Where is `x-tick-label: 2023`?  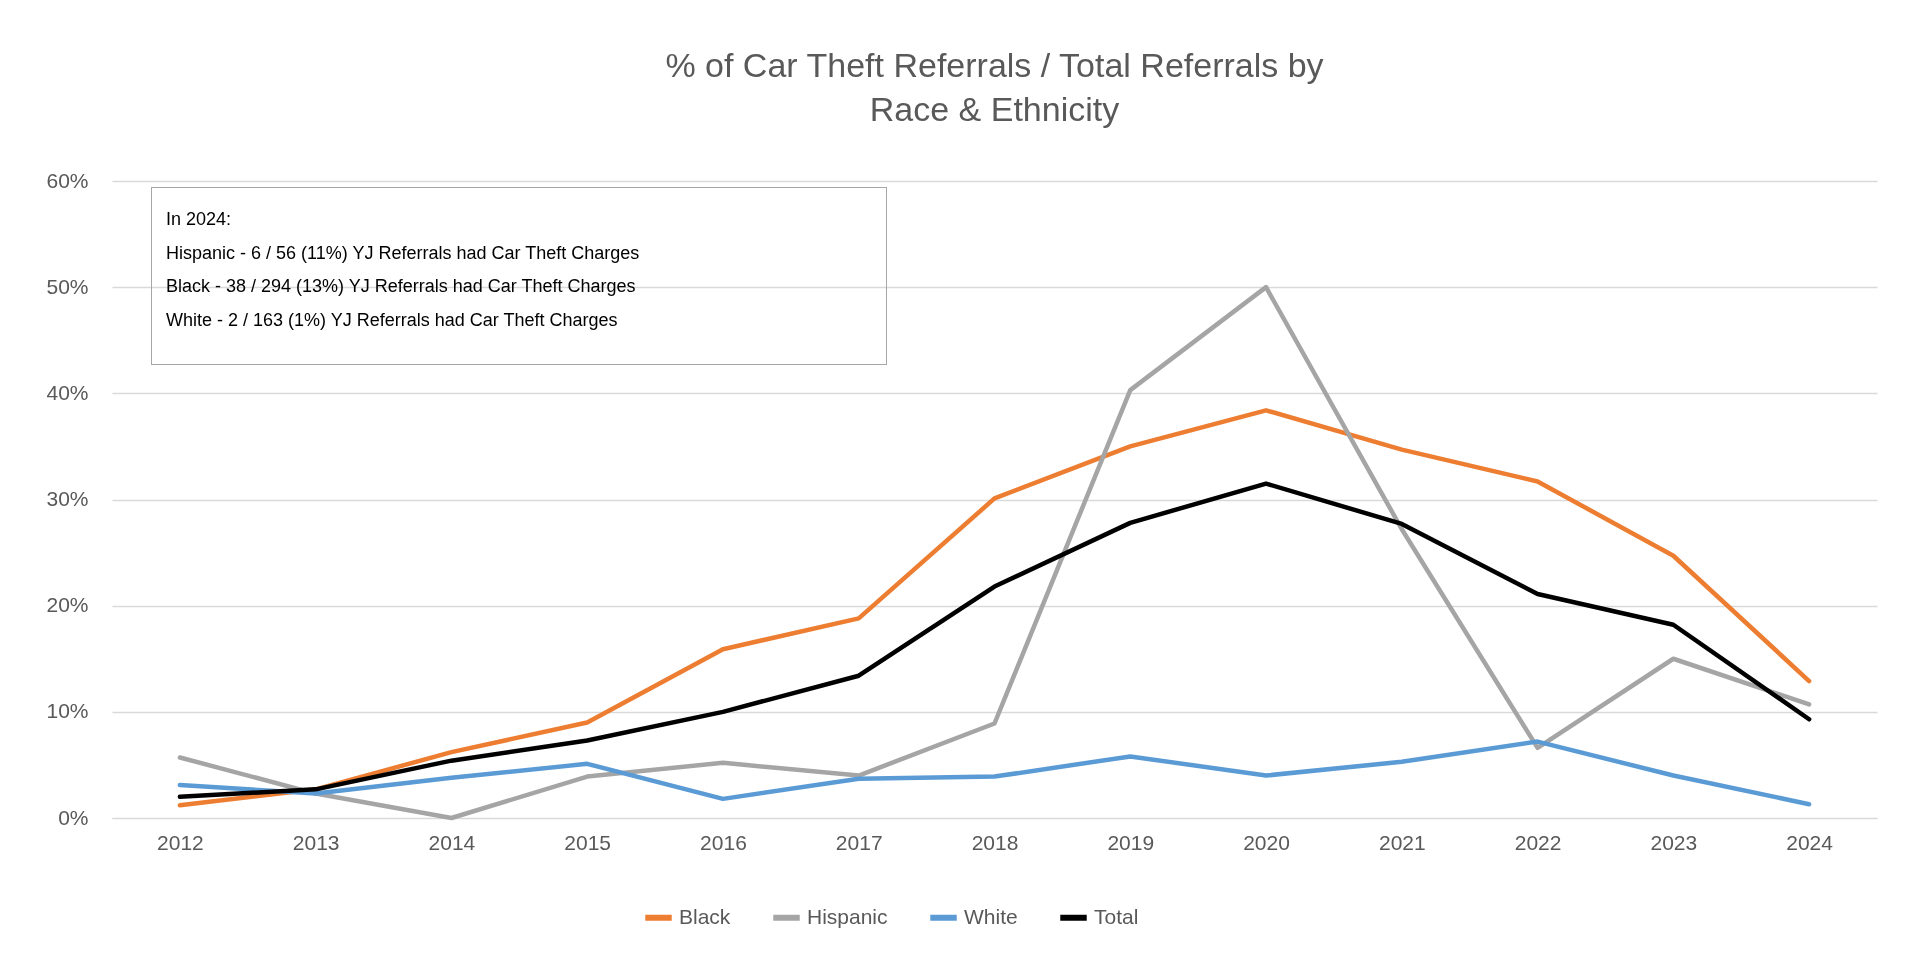
x-tick-label: 2023 is located at coordinates (1674, 842).